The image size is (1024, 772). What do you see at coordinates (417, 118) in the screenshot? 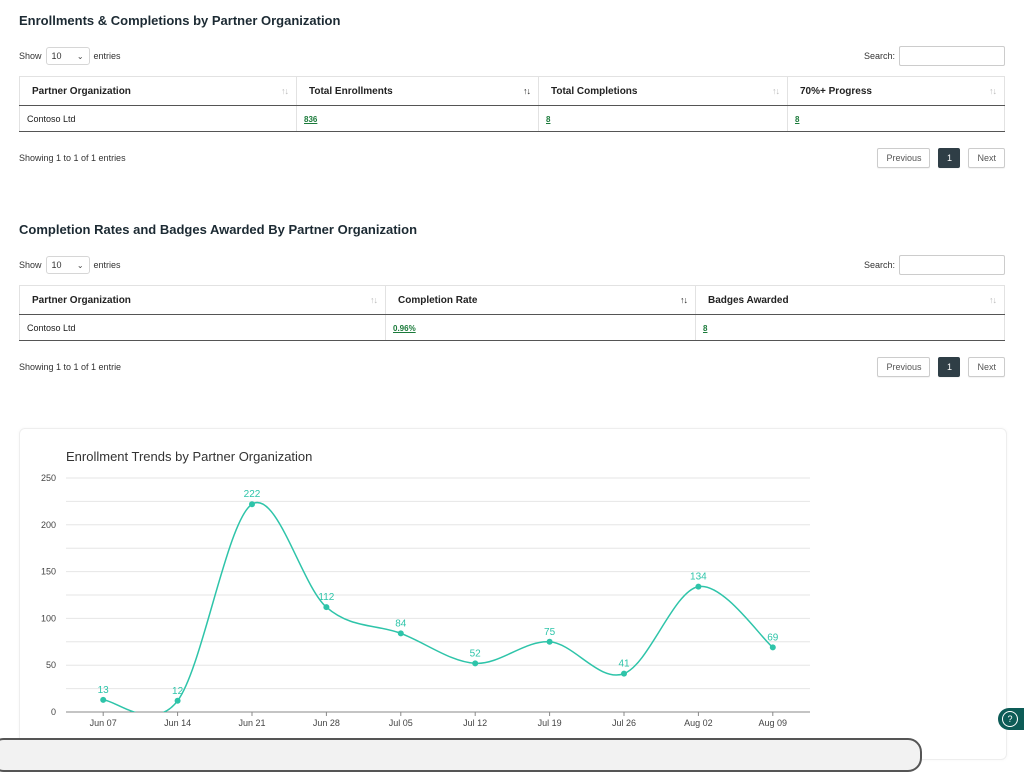
I see `total-enrollments-cell: 836` at bounding box center [417, 118].